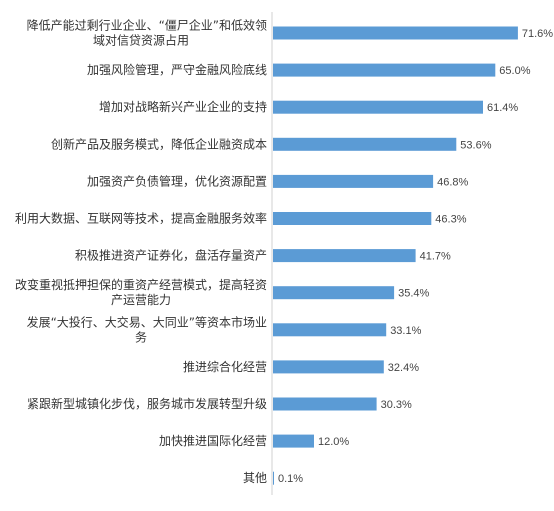  What do you see at coordinates (413, 294) in the screenshot?
I see `value-label-7: 35.4%` at bounding box center [413, 294].